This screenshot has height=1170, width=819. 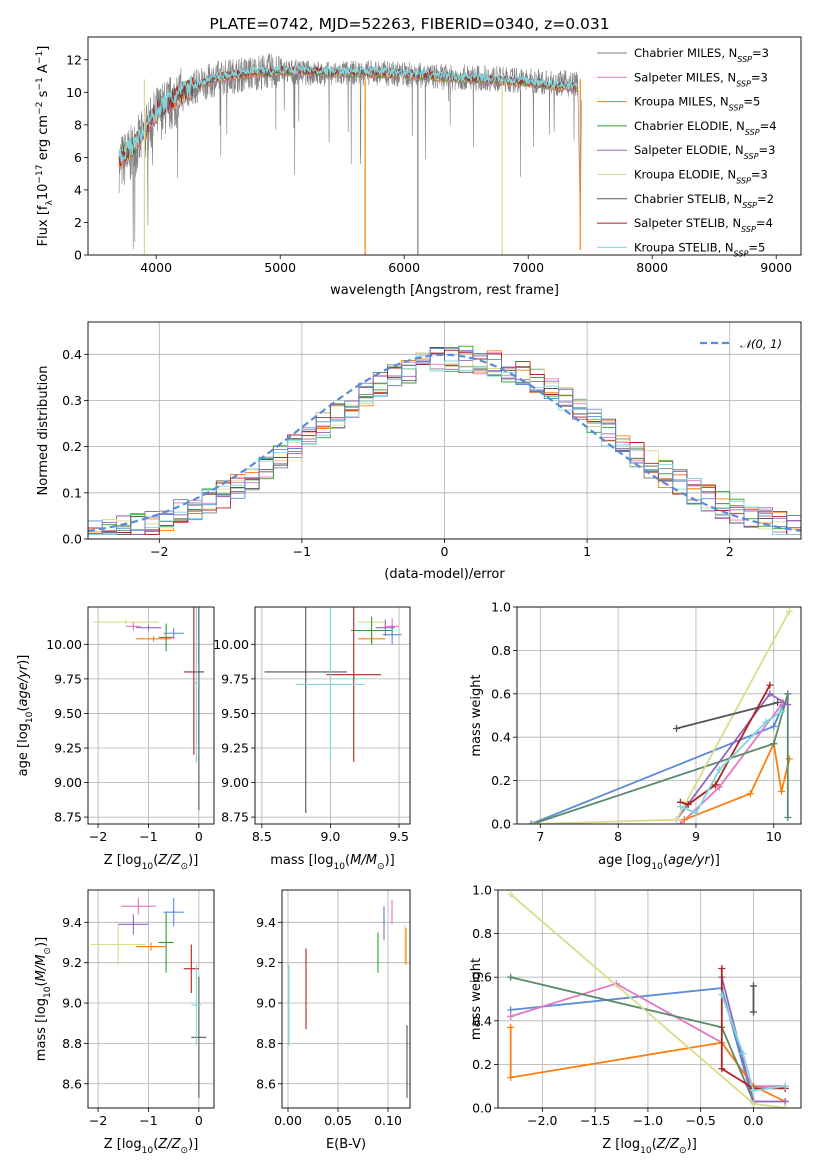 I want to click on x-tick-label: 9.0, so click(x=330, y=836).